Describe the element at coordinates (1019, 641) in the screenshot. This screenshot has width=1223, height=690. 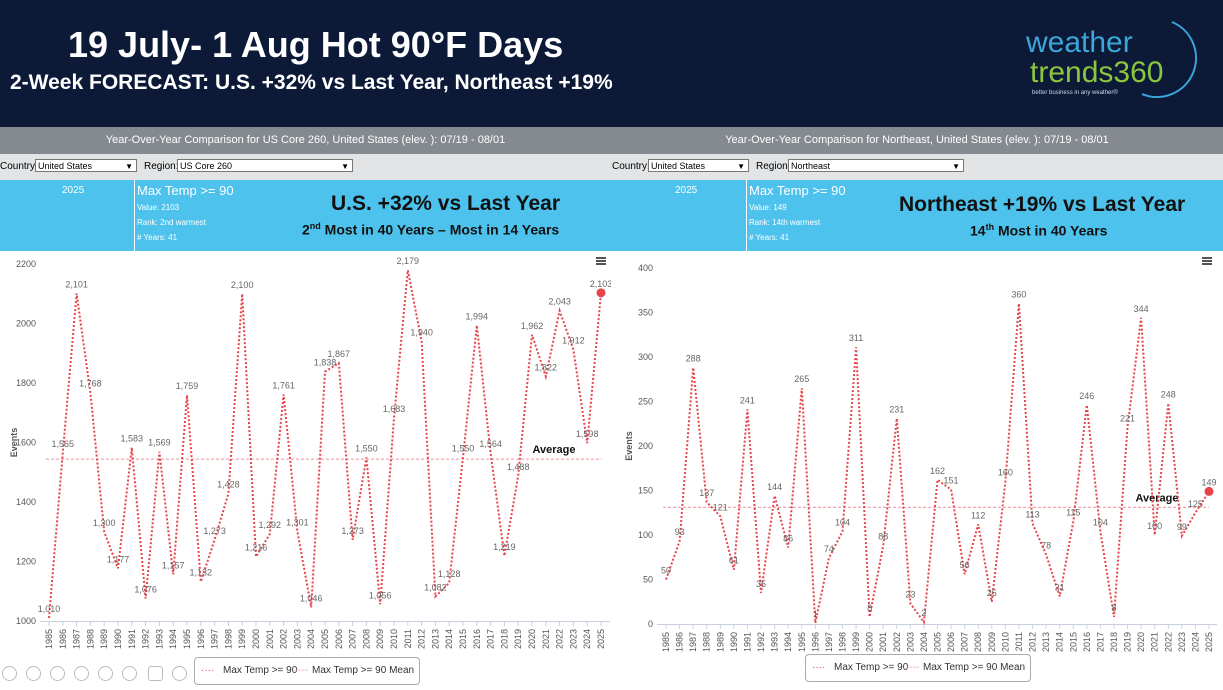
I see `x-tick-label: 2011` at that location.